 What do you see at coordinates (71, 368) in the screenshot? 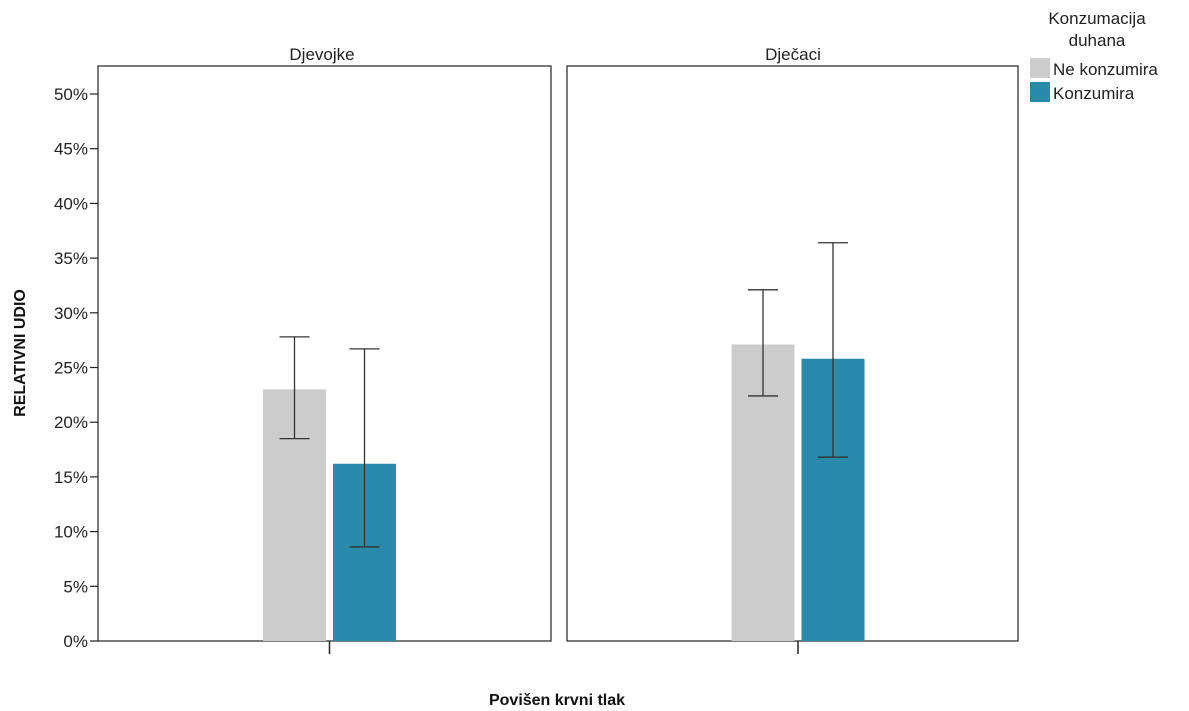
I see `y-tick-label: 25%` at bounding box center [71, 368].